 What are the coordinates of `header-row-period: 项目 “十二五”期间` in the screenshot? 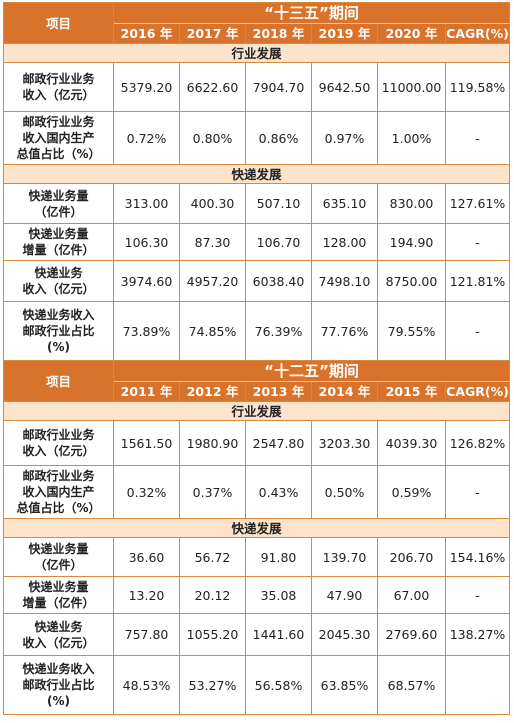 It's located at (256, 381).